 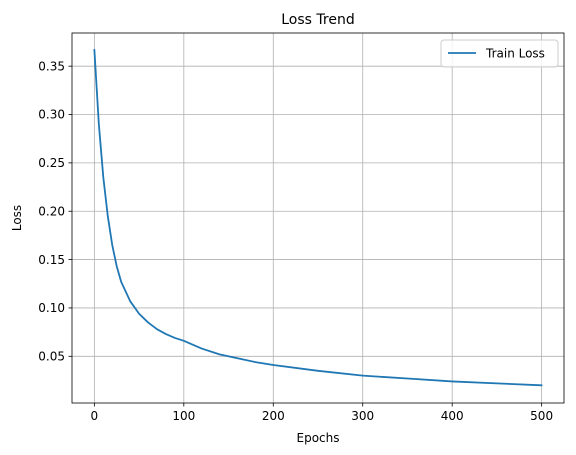 I want to click on y-tick-label: 0.05, so click(x=51, y=356).